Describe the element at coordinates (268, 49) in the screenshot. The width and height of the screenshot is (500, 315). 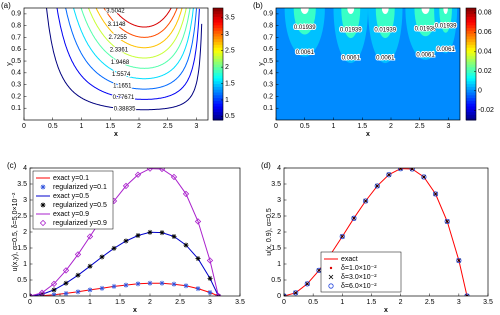
I see `y-tick-label: 0.6` at that location.